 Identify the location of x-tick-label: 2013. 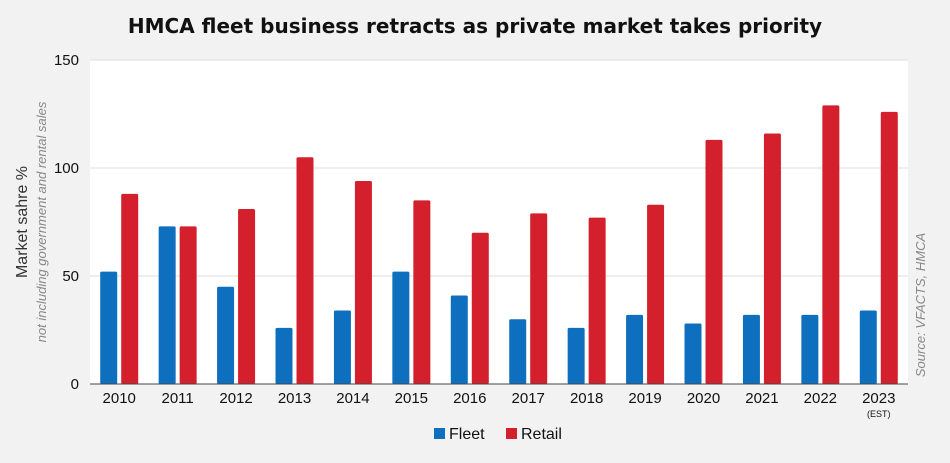
(294, 398).